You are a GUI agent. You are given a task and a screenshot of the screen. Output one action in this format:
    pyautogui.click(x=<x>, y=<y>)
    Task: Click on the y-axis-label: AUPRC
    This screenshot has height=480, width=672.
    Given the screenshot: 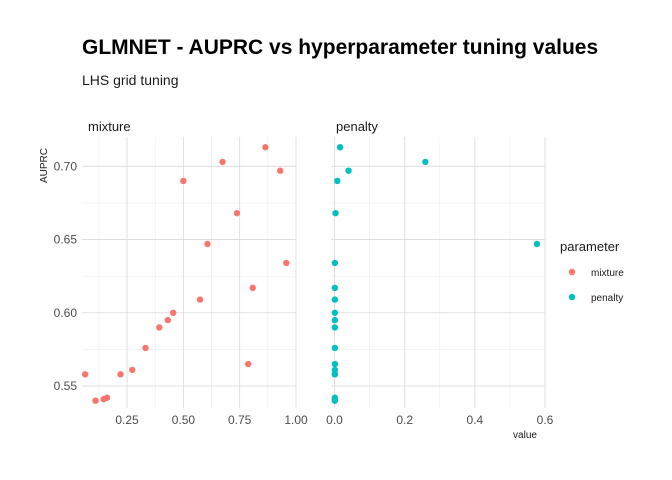 What is the action you would take?
    pyautogui.click(x=44, y=165)
    